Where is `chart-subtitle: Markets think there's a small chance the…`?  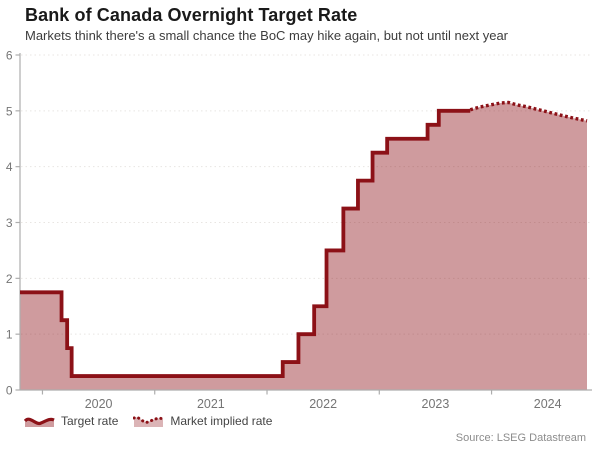
chart-subtitle: Markets think there's a small chance the… is located at coordinates (267, 35).